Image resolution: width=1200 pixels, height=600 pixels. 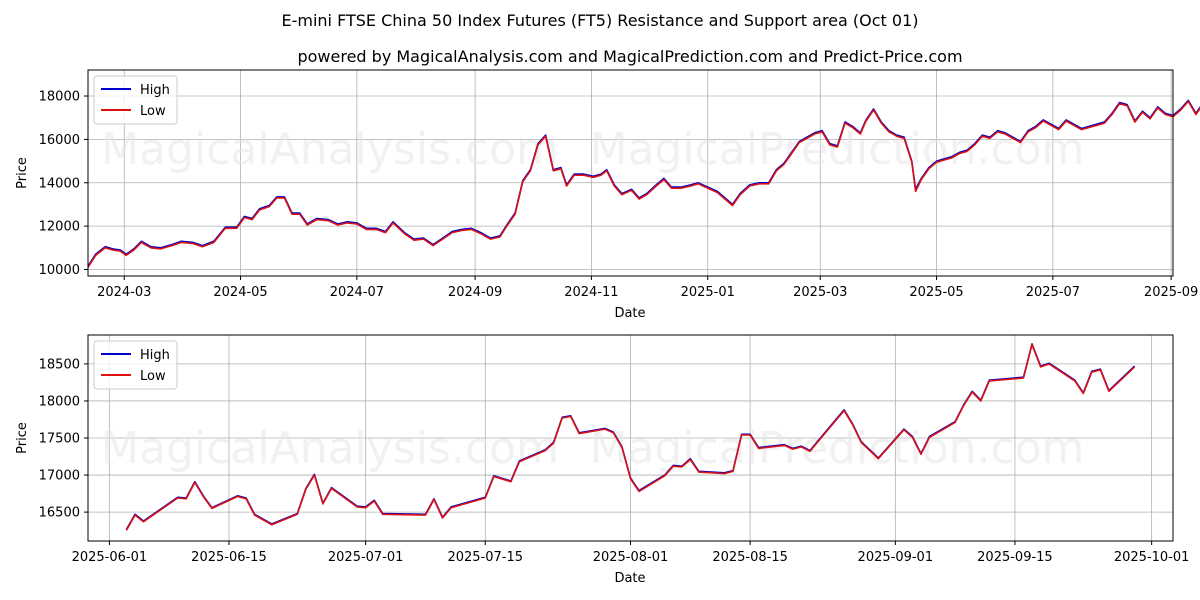 What do you see at coordinates (155, 90) in the screenshot?
I see `top-legend-high-label: High` at bounding box center [155, 90].